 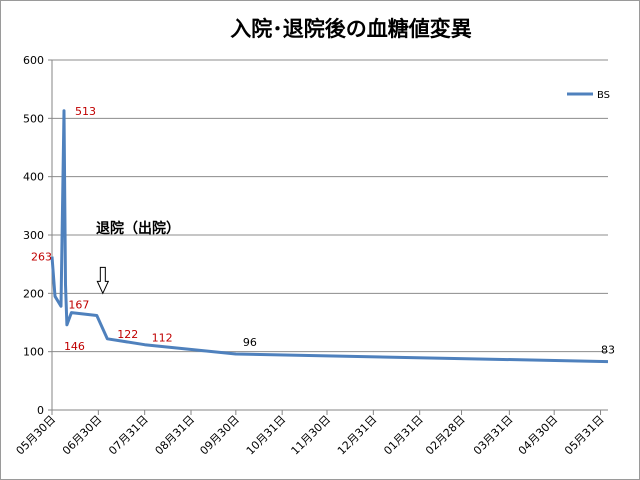 I want to click on x-tick-label: 01月31日, so click(x=403, y=435).